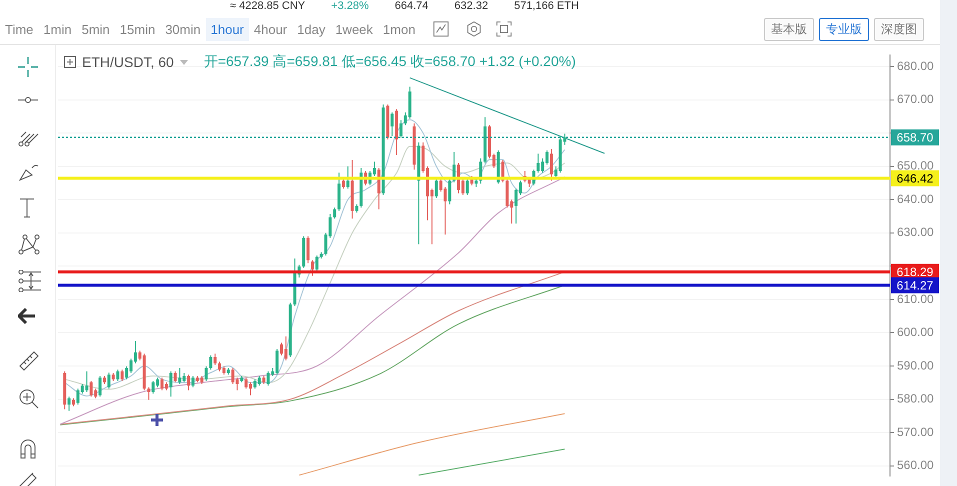 The height and width of the screenshot is (486, 957). I want to click on y-tick-label: 610.00, so click(915, 299).